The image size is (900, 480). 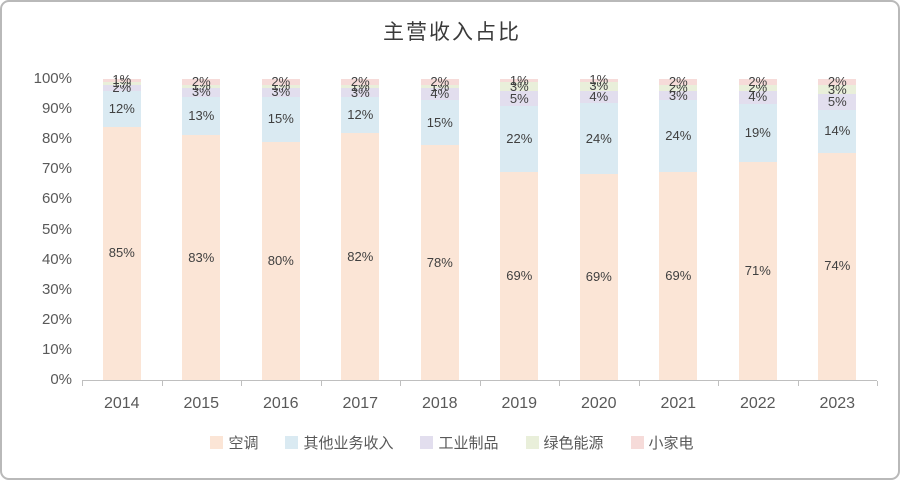 I want to click on x-axis-tick-label: 2019, so click(x=519, y=403).